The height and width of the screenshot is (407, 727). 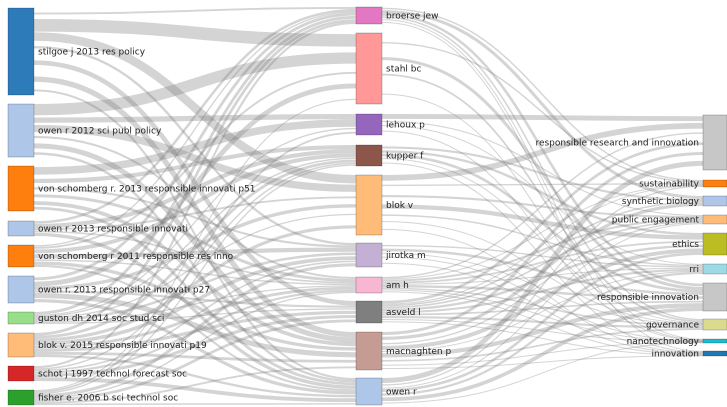 I want to click on node-label-blok-v-2015-responsible-innovati-p19: blok v. 2015 responsible innovati p19, so click(x=122, y=346).